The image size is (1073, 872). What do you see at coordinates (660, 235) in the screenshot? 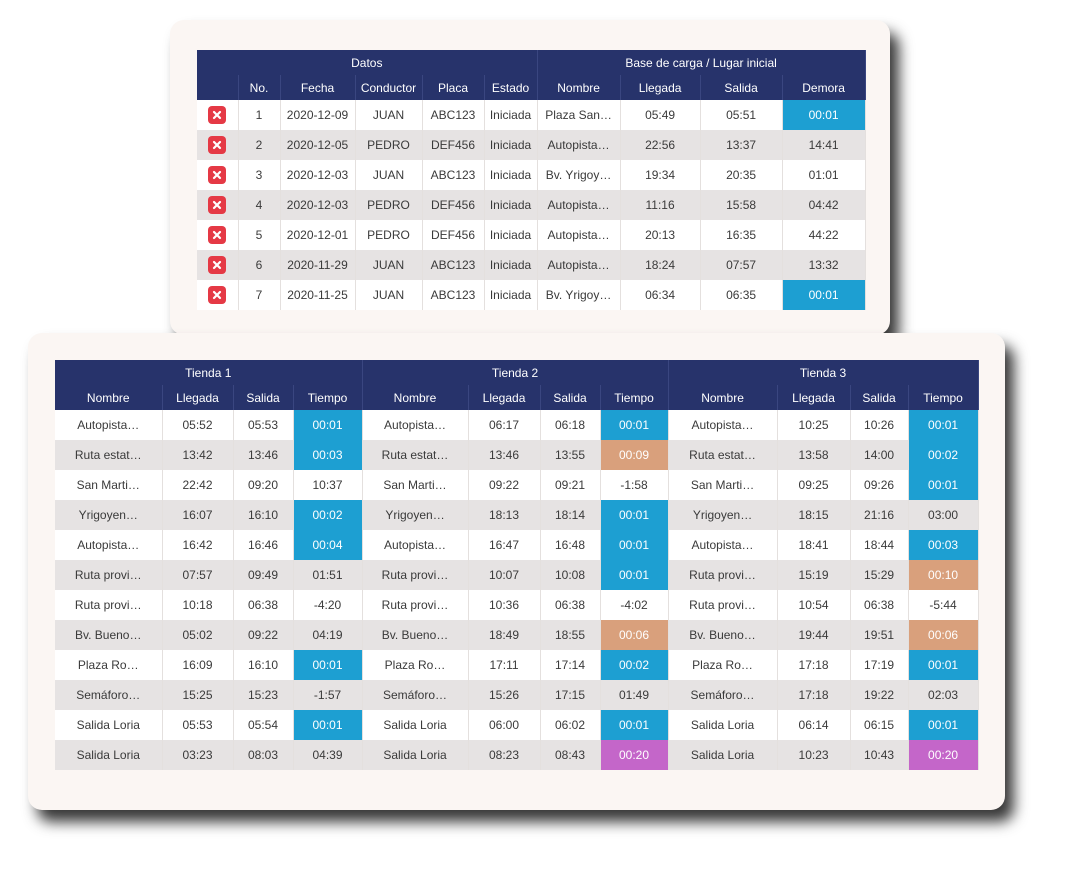
I see `cell: 20:13` at bounding box center [660, 235].